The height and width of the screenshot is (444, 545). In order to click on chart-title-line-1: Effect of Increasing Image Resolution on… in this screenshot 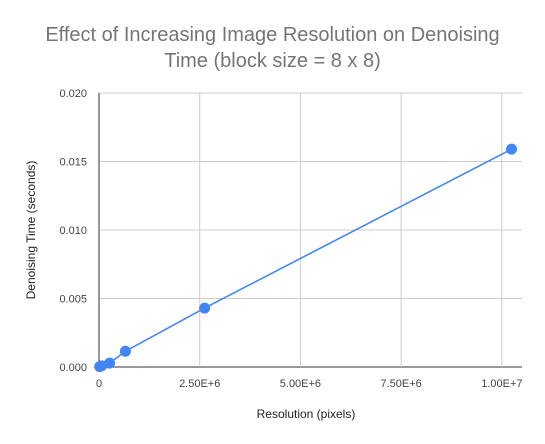, I will do `click(272, 35)`.